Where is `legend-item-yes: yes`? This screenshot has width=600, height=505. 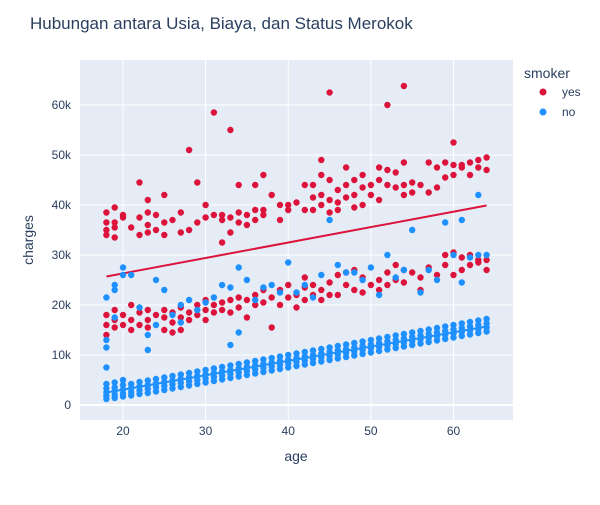 legend-item-yes: yes is located at coordinates (560, 92).